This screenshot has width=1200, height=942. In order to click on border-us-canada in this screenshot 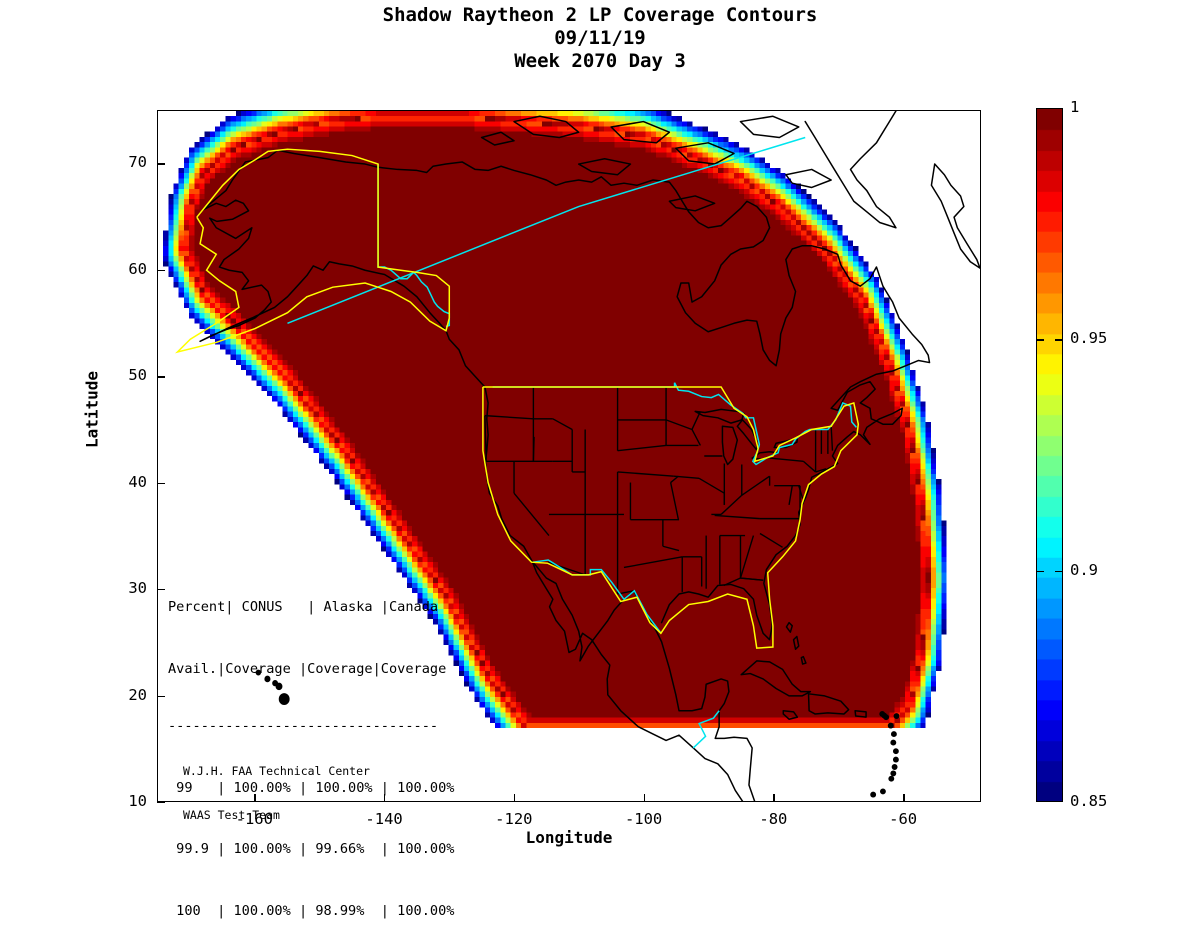, I will do `click(674, 424)`.